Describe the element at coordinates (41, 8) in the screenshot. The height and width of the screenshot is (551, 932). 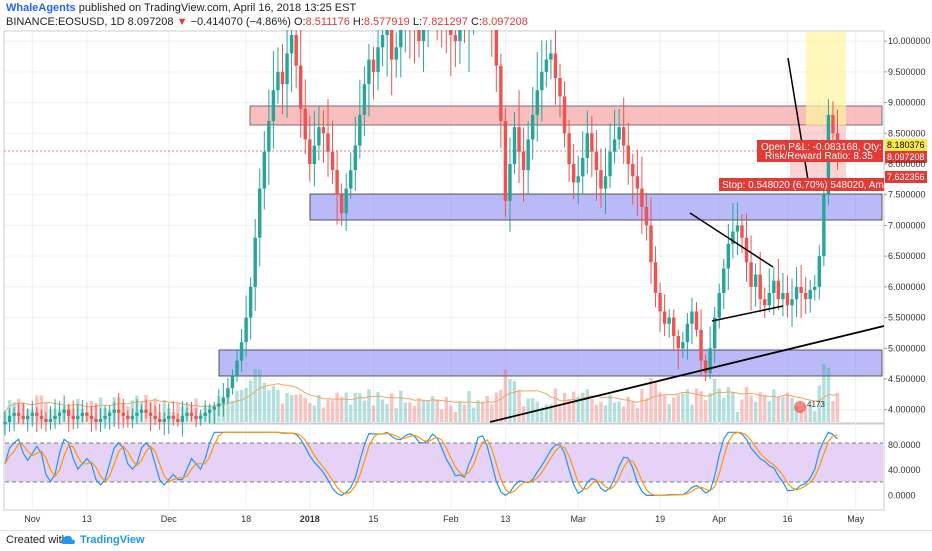
I see `author-name: WhaleAgents` at that location.